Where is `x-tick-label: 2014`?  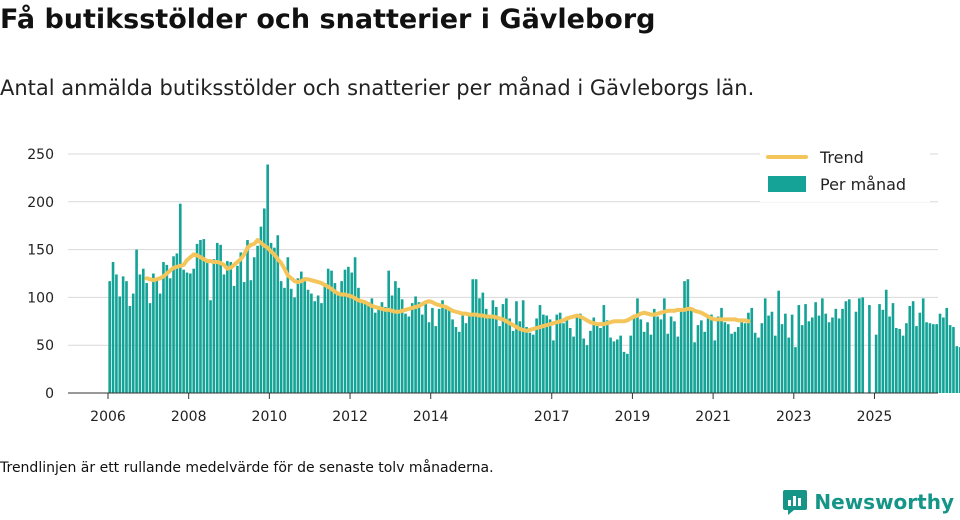
x-tick-label: 2014 is located at coordinates (431, 417).